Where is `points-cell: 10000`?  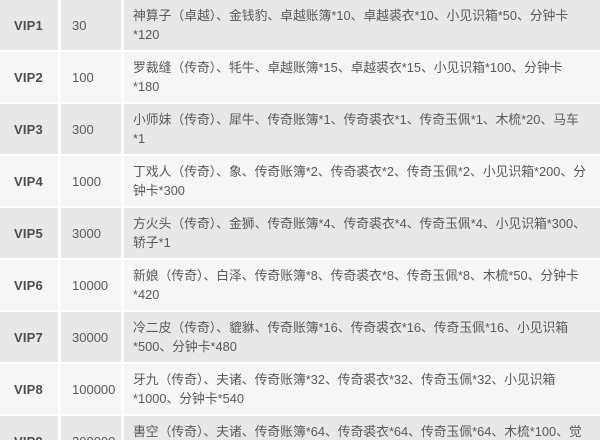 points-cell: 10000 is located at coordinates (91, 285).